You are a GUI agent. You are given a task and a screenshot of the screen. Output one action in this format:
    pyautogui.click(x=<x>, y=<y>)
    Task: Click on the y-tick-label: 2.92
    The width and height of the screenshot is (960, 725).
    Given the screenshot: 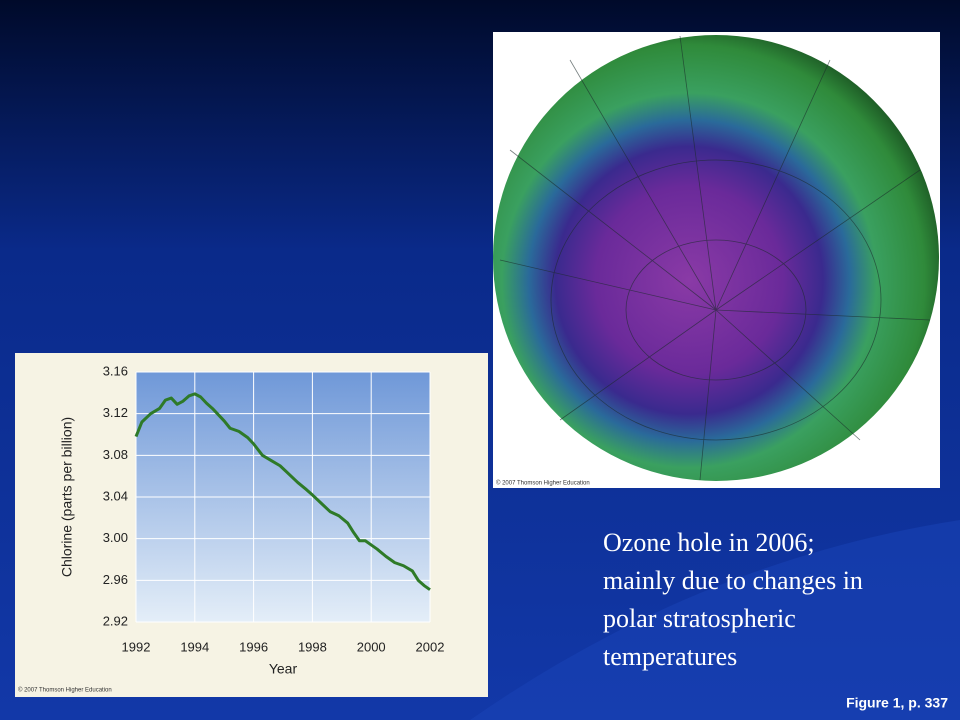 What is the action you would take?
    pyautogui.click(x=115, y=620)
    